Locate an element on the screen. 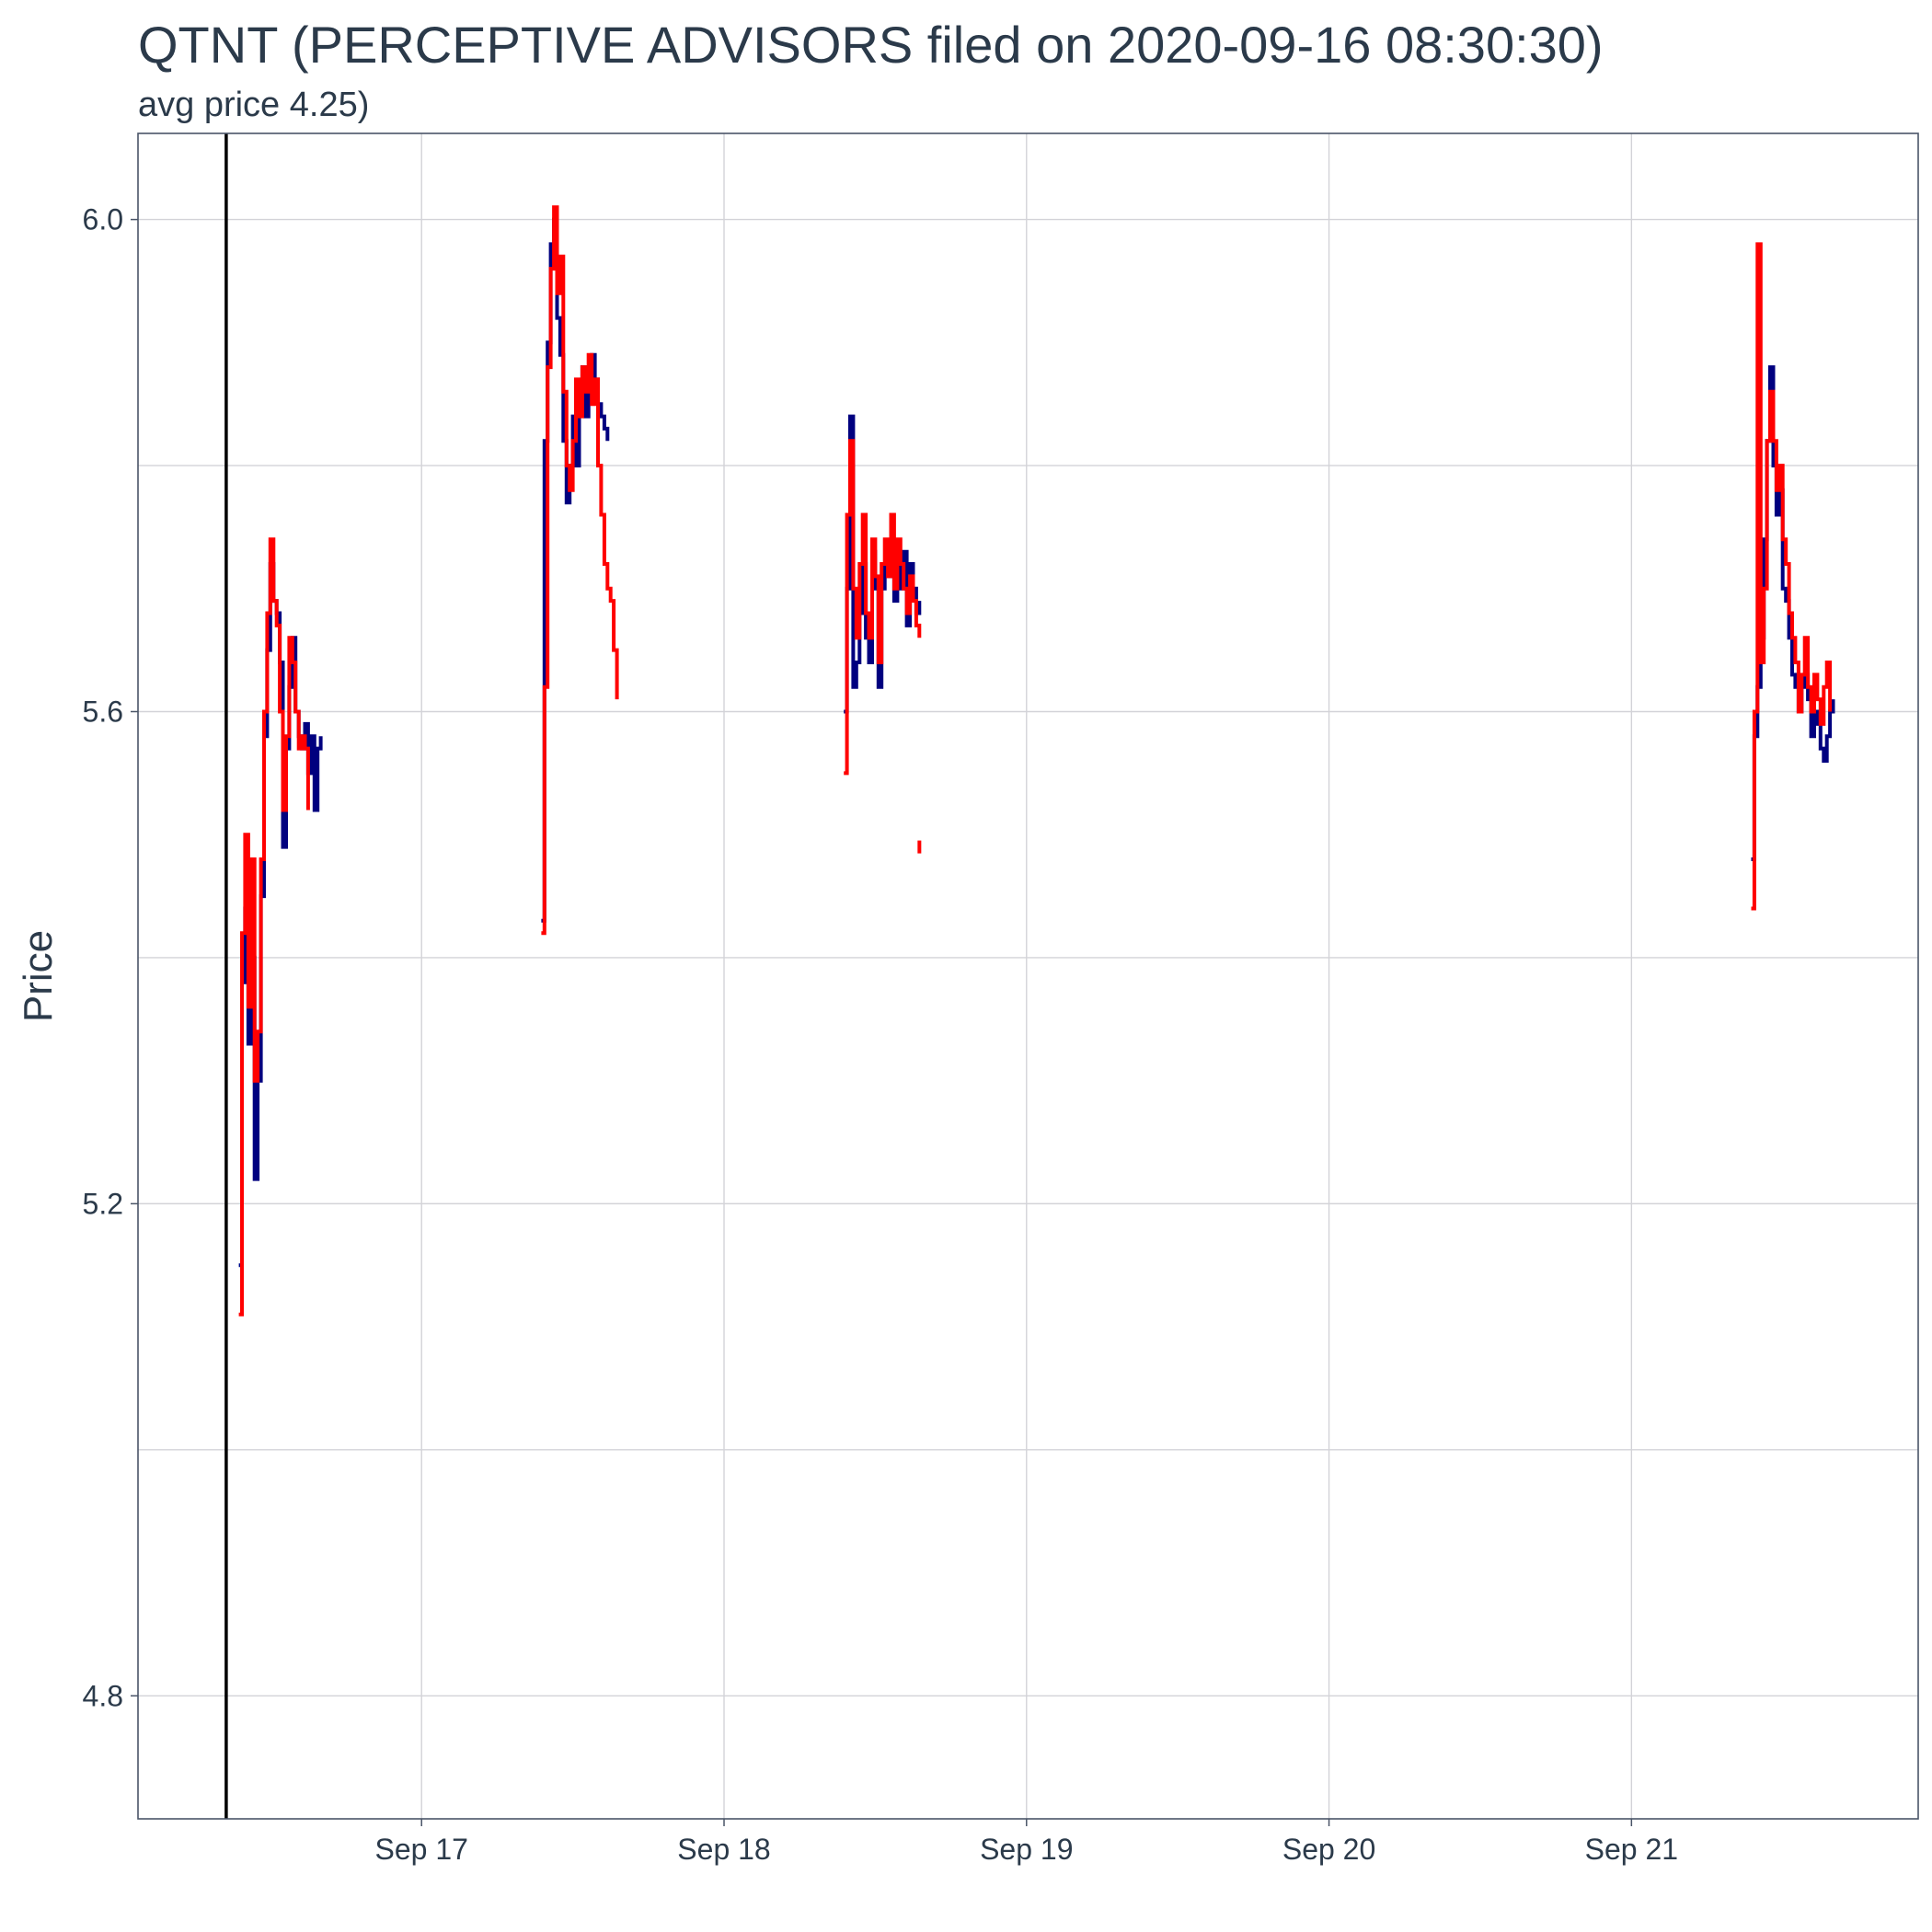 This screenshot has width=1932, height=1932. chart-subtitle: avg price 4.25) is located at coordinates (253, 105).